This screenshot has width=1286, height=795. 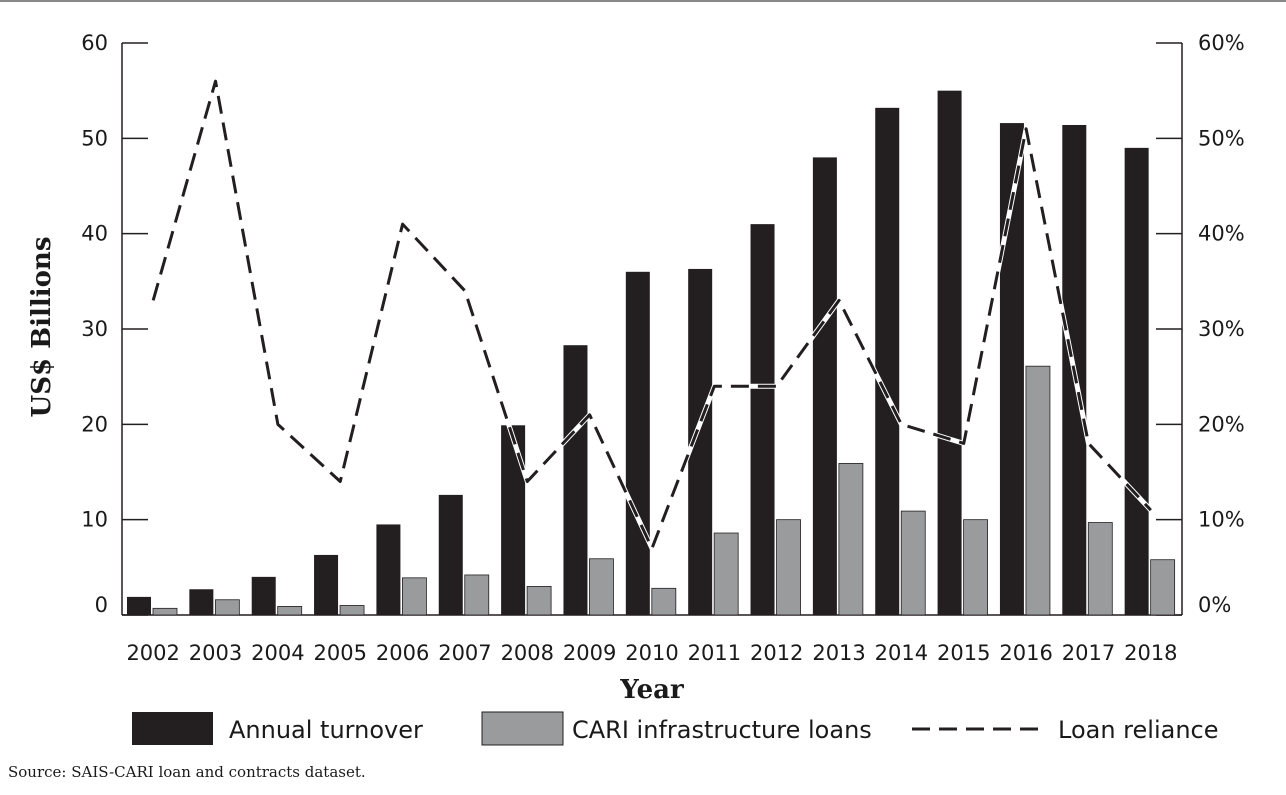 What do you see at coordinates (651, 653) in the screenshot?
I see `x-tick-label: 2010` at bounding box center [651, 653].